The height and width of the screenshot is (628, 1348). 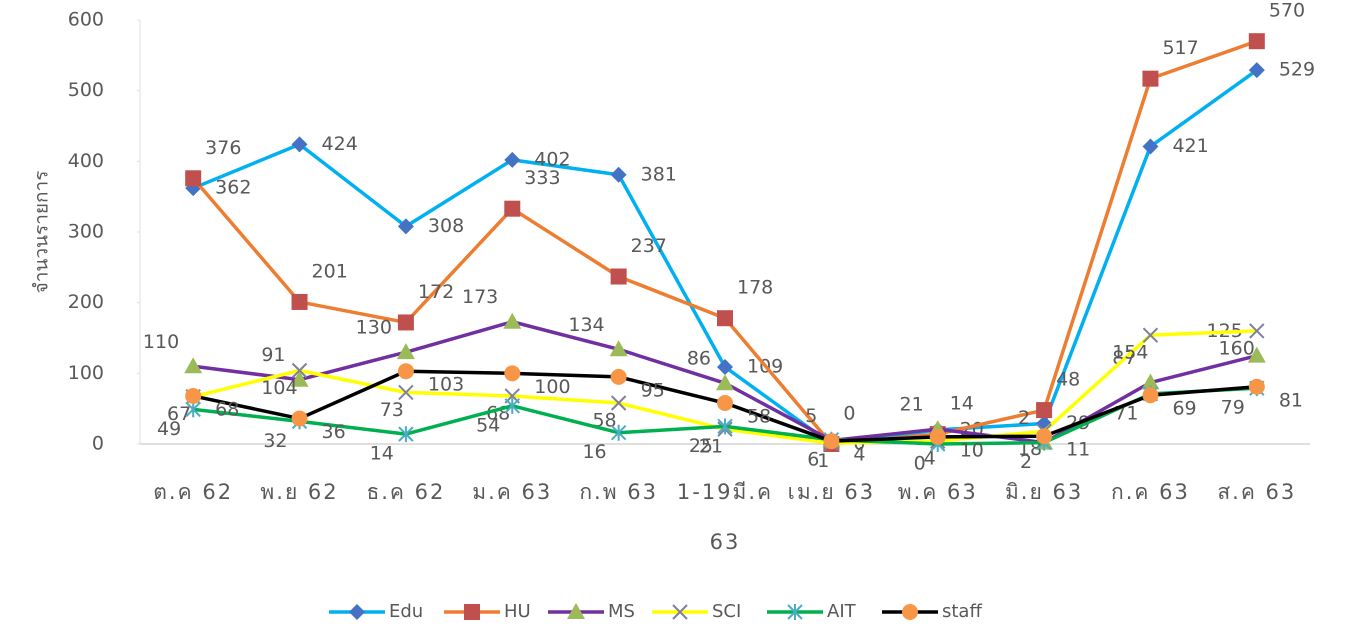 I want to click on legend-item: AIT, so click(x=812, y=611).